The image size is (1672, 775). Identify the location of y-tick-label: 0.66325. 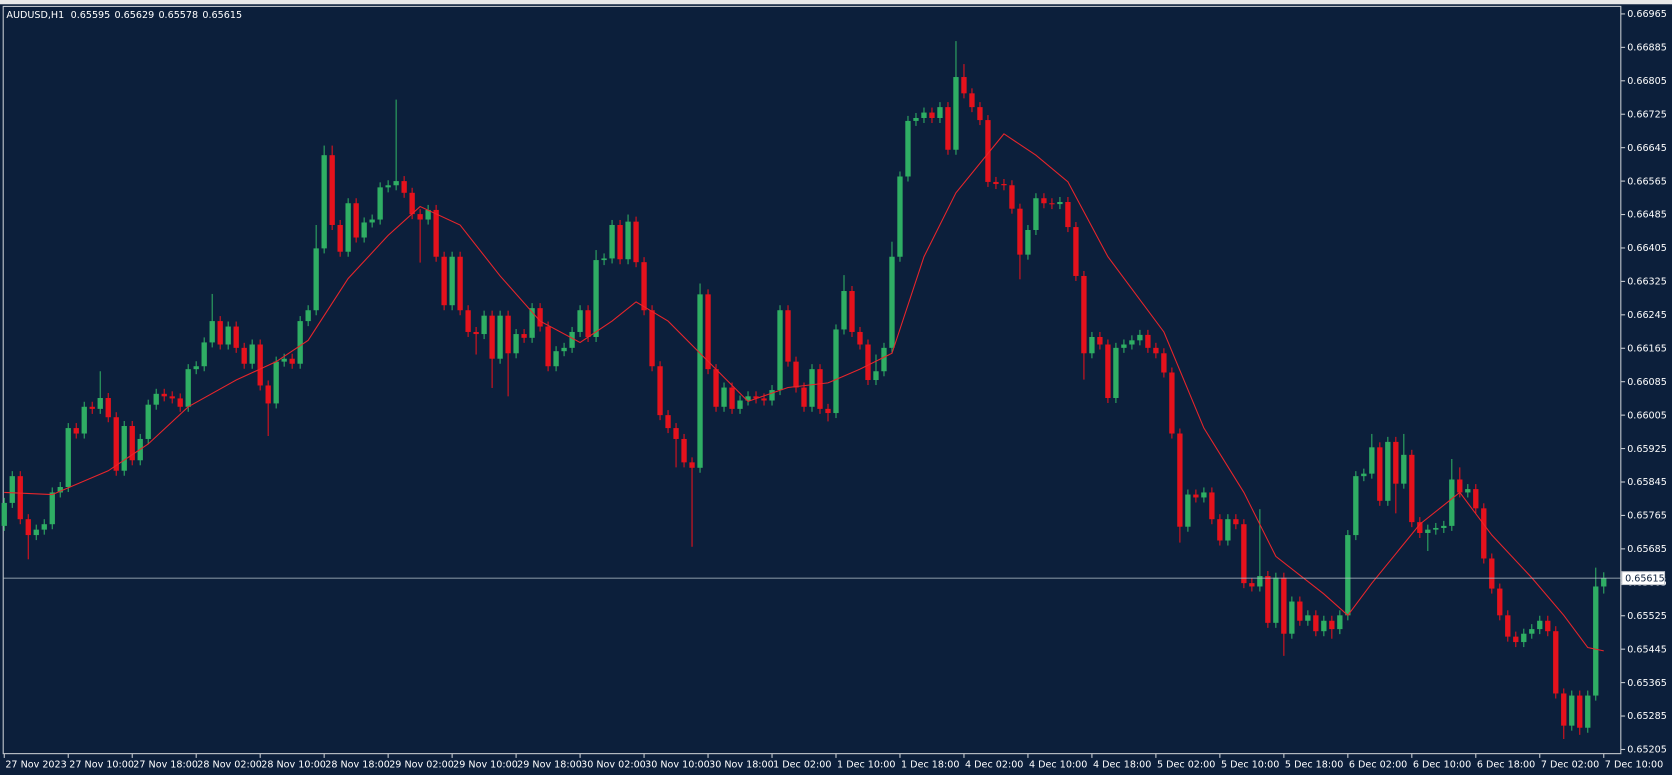
(1647, 282).